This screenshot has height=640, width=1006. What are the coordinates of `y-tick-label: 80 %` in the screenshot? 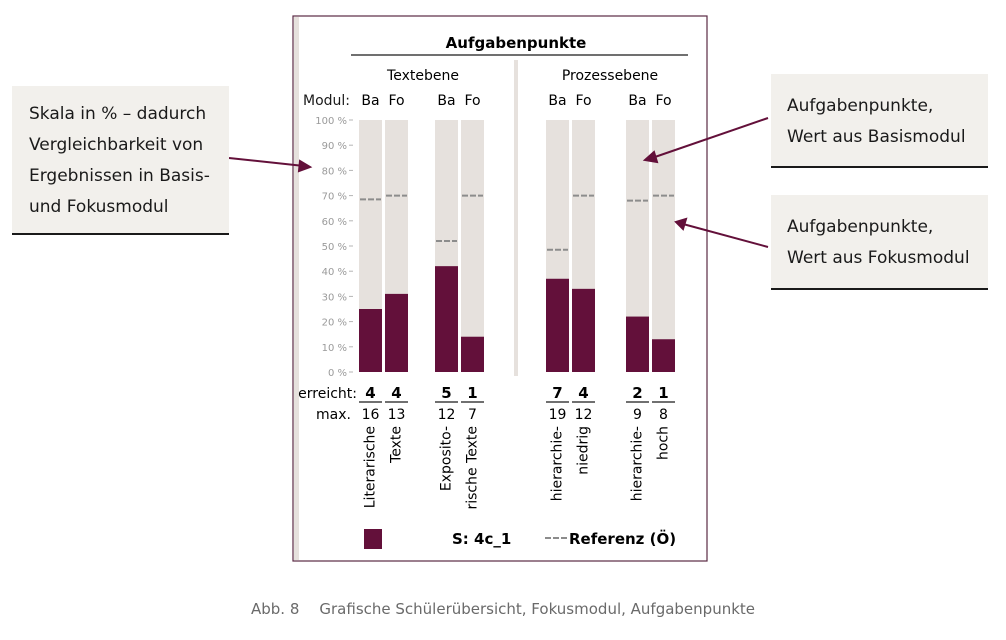 It's located at (334, 171).